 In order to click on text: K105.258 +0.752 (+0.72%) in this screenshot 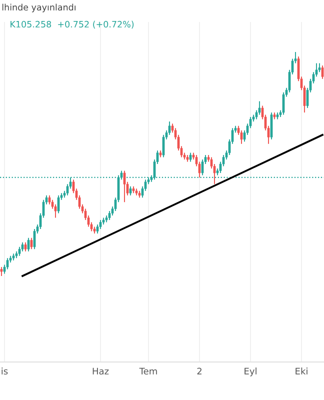, I will do `click(72, 24)`.